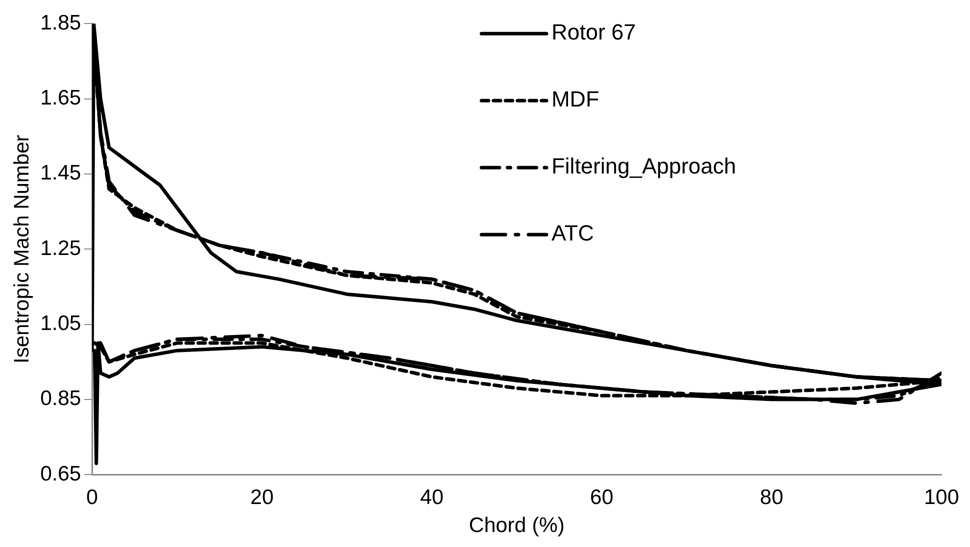 The height and width of the screenshot is (547, 970). What do you see at coordinates (61, 248) in the screenshot?
I see `y-tick-label: 1.25` at bounding box center [61, 248].